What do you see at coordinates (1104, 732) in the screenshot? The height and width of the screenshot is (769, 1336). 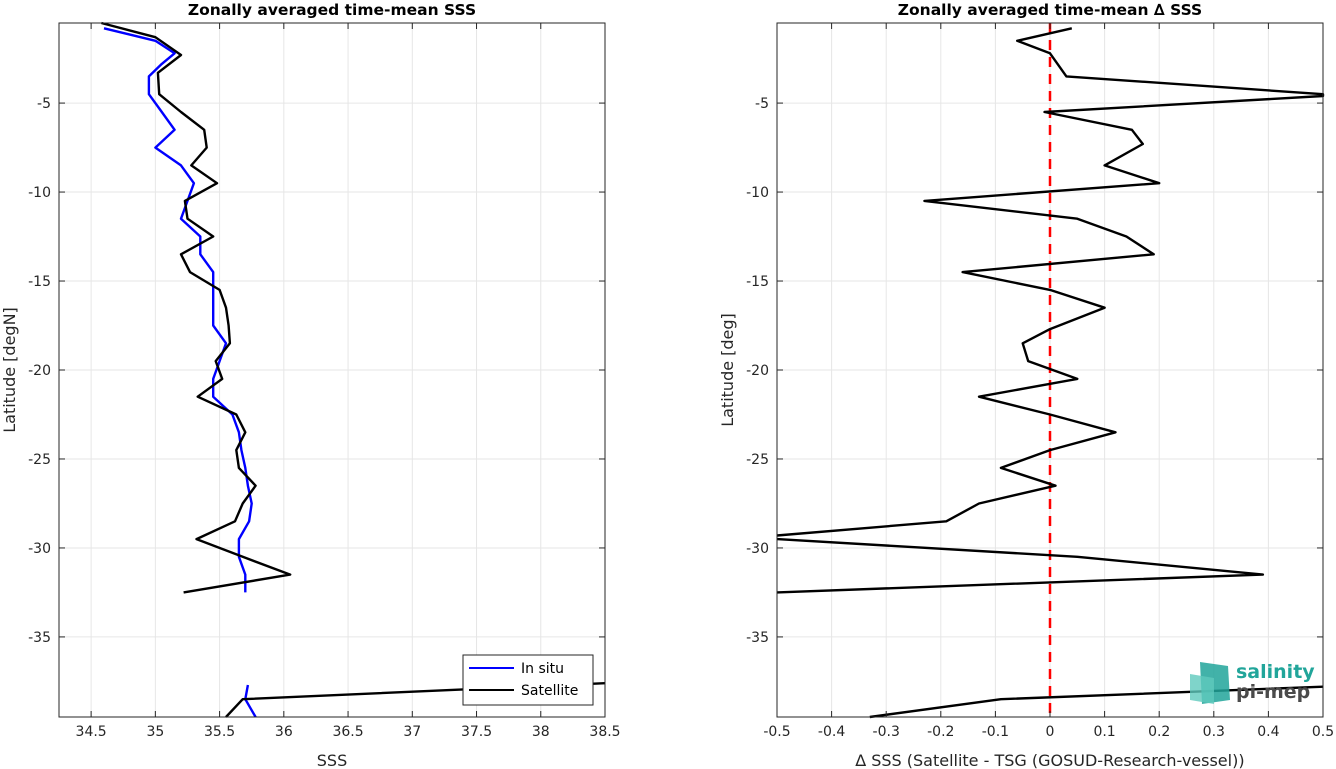 I see `x-tick-label: 0.1` at bounding box center [1104, 732].